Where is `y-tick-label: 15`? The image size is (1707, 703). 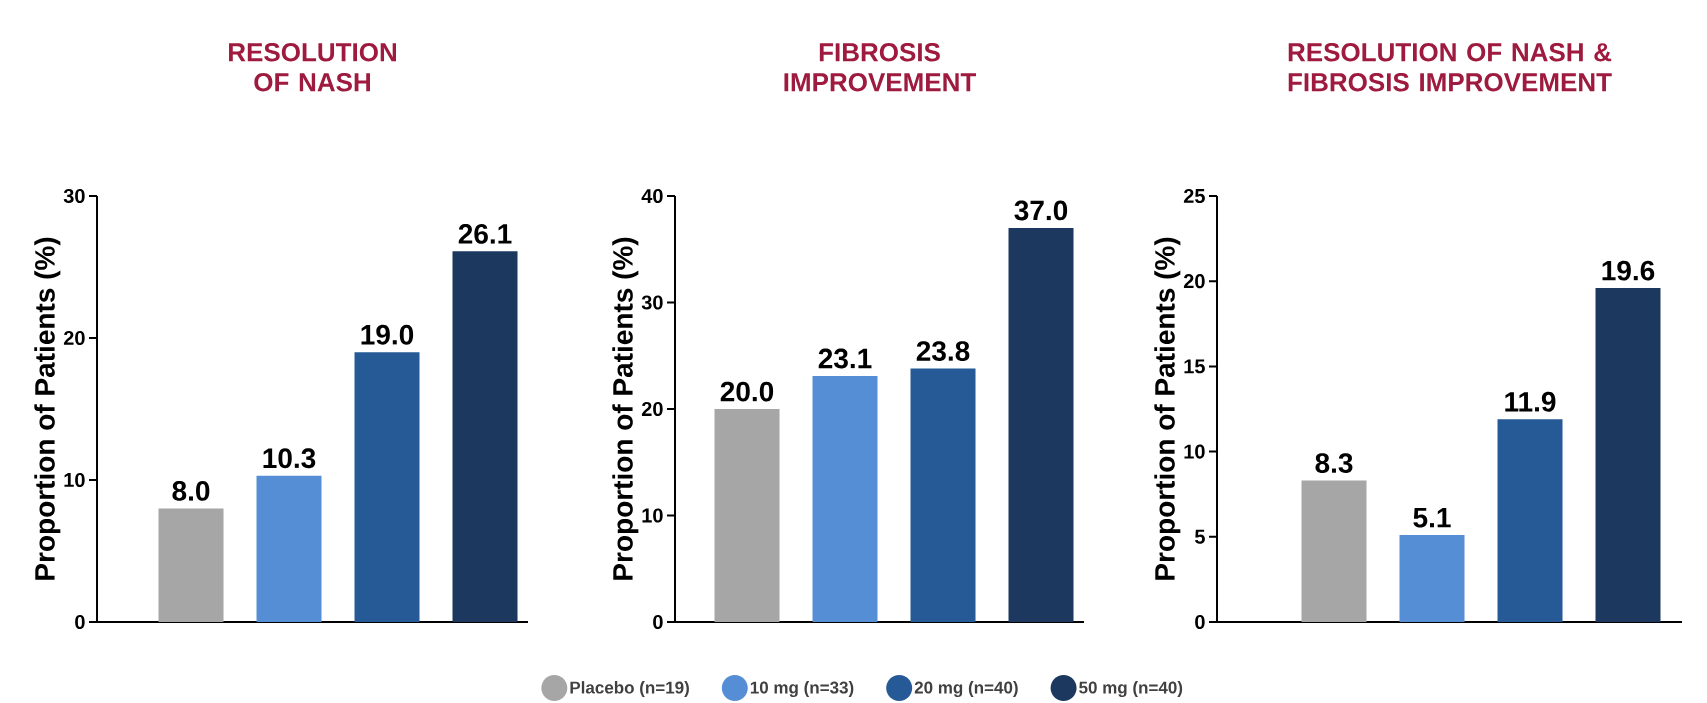
y-tick-label: 15 is located at coordinates (1194, 366).